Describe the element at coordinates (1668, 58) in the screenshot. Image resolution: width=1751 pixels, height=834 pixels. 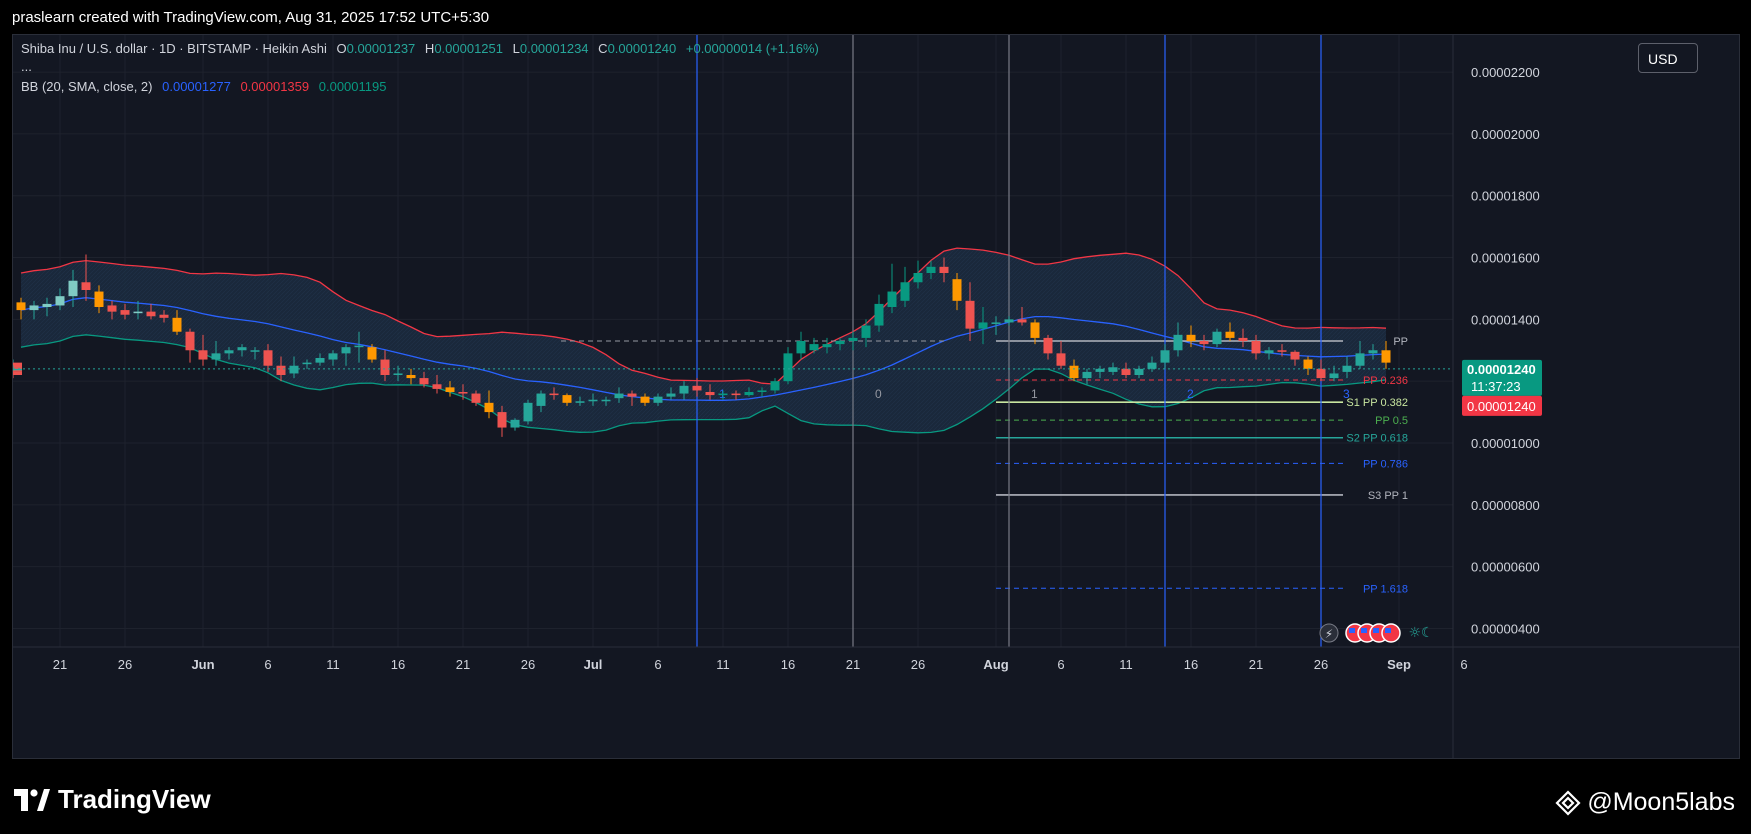
I see `currency-button: USD` at that location.